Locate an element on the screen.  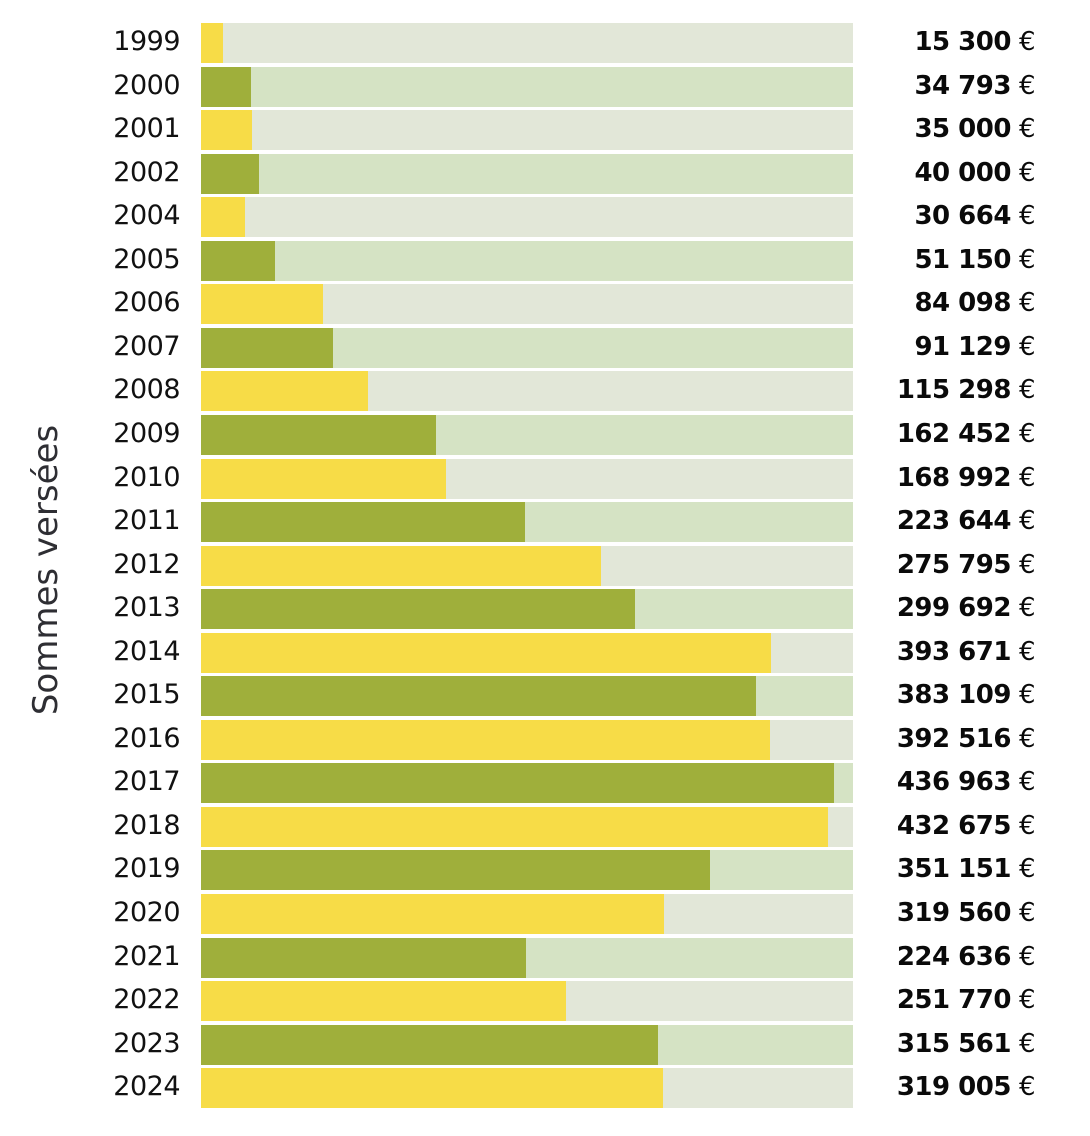
value-label: 351 151 € is located at coordinates (943, 869).